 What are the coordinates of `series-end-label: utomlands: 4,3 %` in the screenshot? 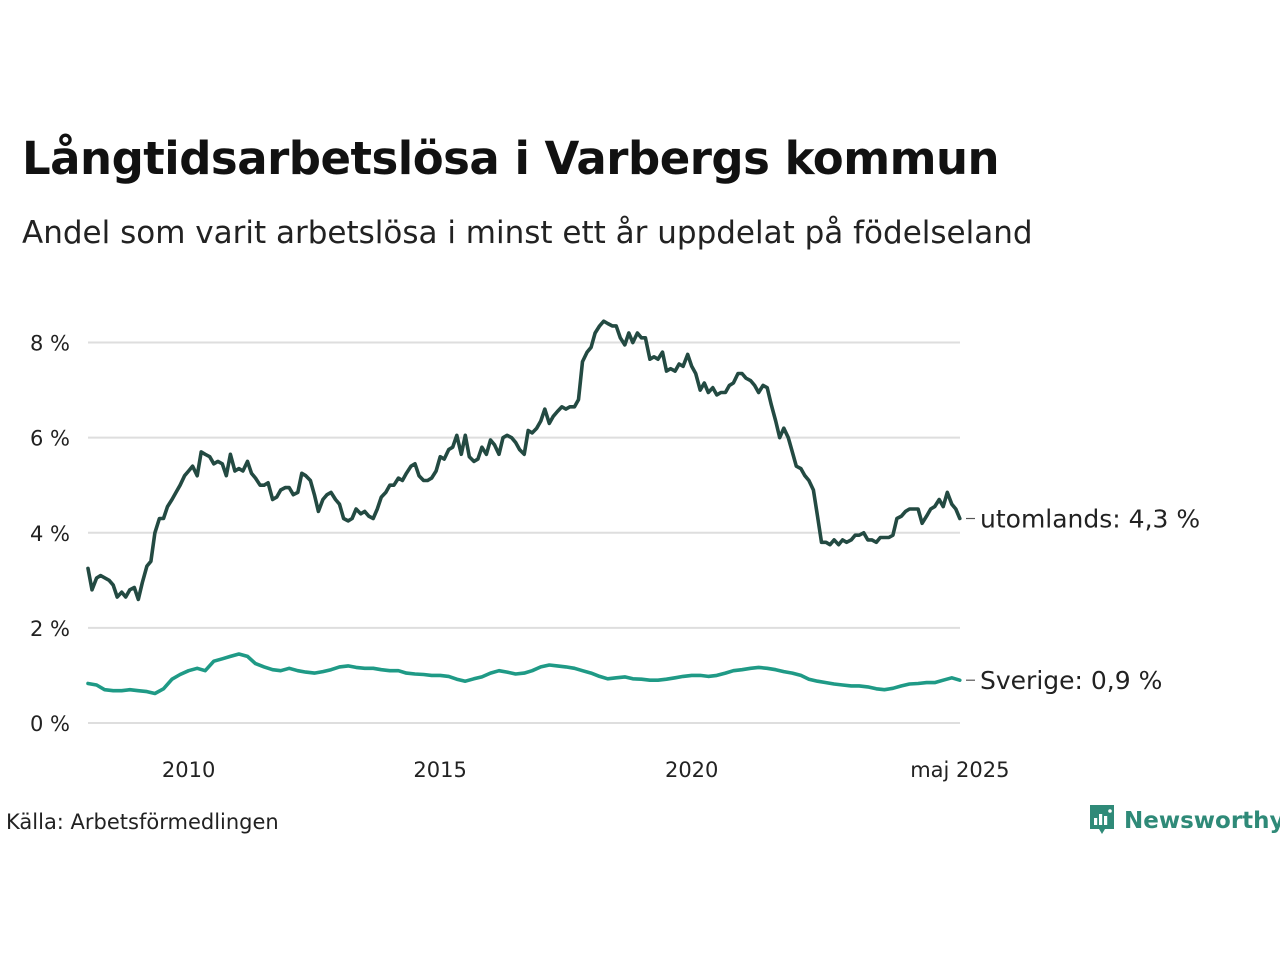 It's located at (1090, 519).